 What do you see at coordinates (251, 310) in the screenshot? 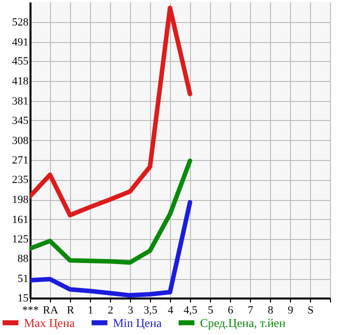
I see `x-tick-label: 7` at bounding box center [251, 310].